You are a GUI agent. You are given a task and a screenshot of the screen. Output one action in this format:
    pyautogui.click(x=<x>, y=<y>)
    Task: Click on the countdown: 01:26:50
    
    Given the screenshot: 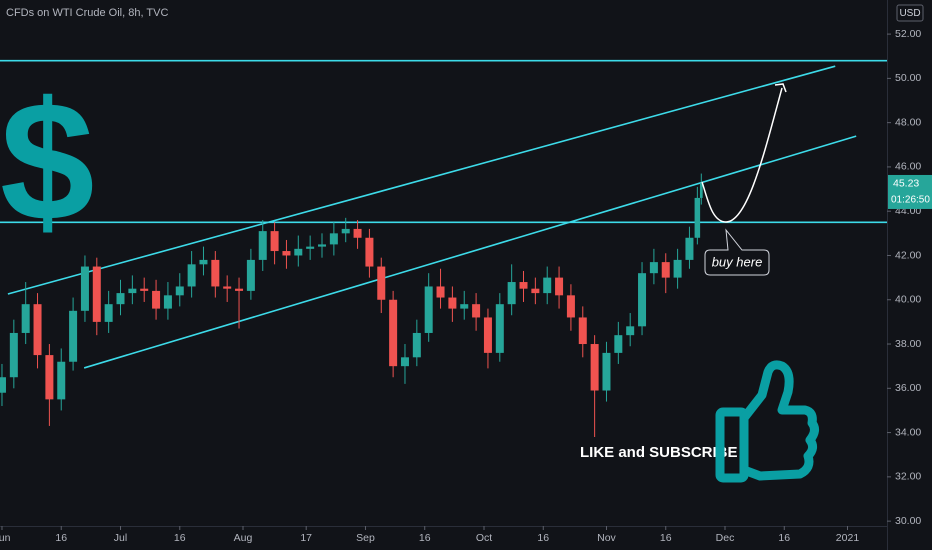 What is the action you would take?
    pyautogui.click(x=910, y=200)
    